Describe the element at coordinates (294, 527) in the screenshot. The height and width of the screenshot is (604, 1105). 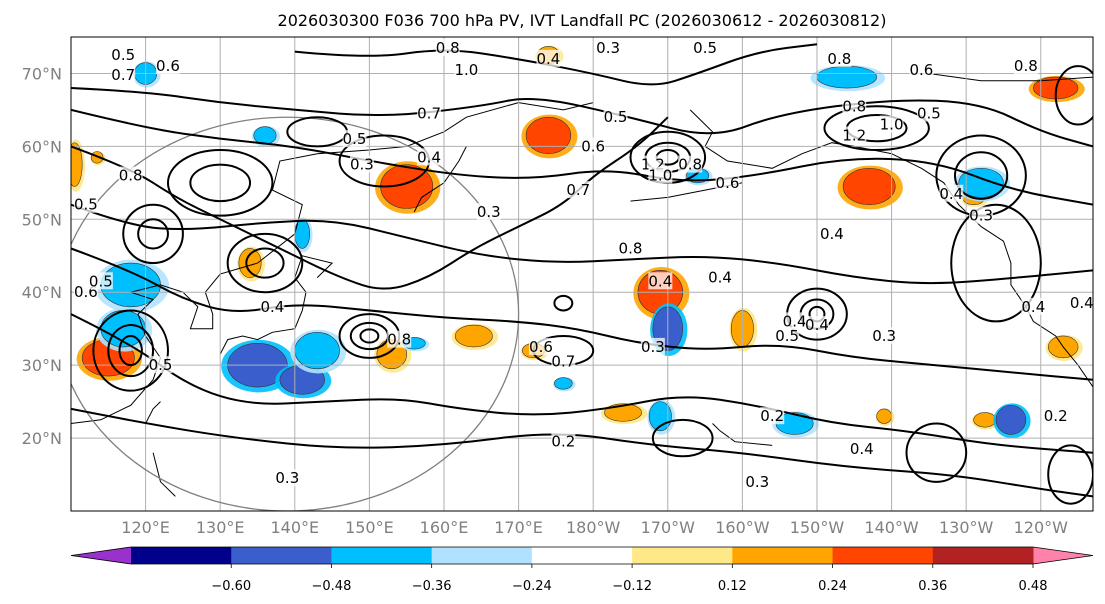
I see `longitude-label: 140°E` at that location.